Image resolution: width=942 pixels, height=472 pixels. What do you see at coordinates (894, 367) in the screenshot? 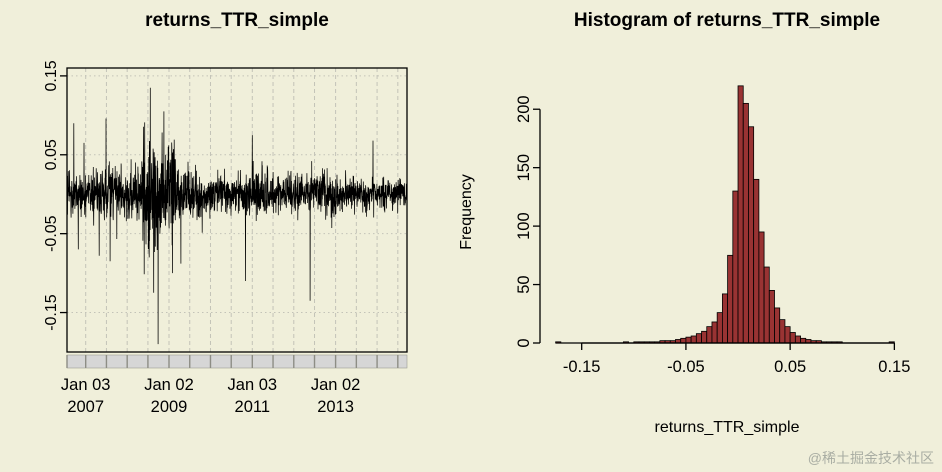
I see `x-tick-label: 0.15` at bounding box center [894, 367].